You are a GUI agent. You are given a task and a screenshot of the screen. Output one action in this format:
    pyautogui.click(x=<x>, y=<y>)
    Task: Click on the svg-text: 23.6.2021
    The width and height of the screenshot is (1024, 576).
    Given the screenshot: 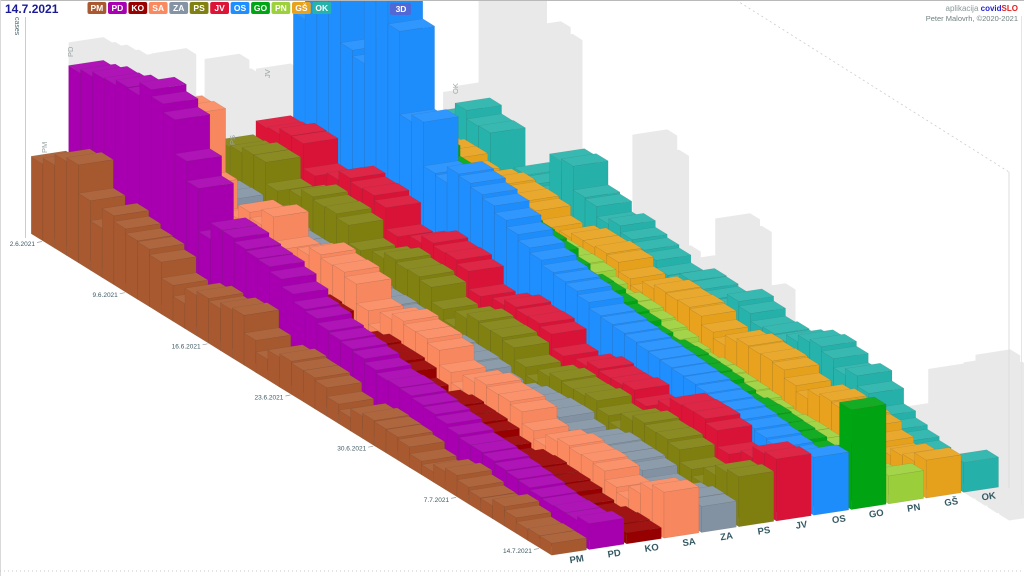 What is the action you would take?
    pyautogui.click(x=268, y=398)
    